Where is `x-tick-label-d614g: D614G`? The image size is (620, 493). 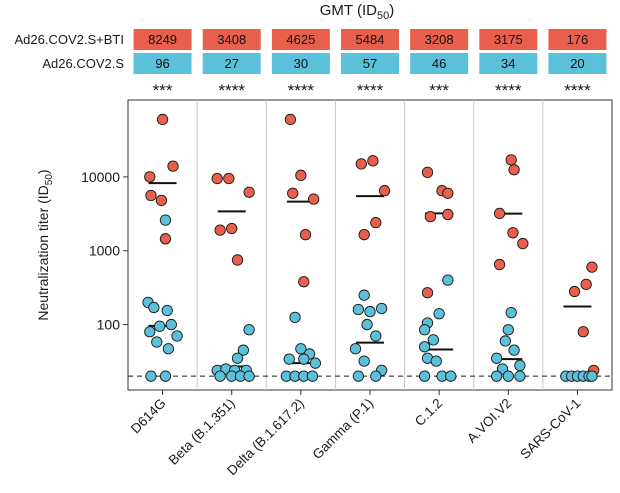
x-tick-label-d614g: D614G is located at coordinates (148, 416).